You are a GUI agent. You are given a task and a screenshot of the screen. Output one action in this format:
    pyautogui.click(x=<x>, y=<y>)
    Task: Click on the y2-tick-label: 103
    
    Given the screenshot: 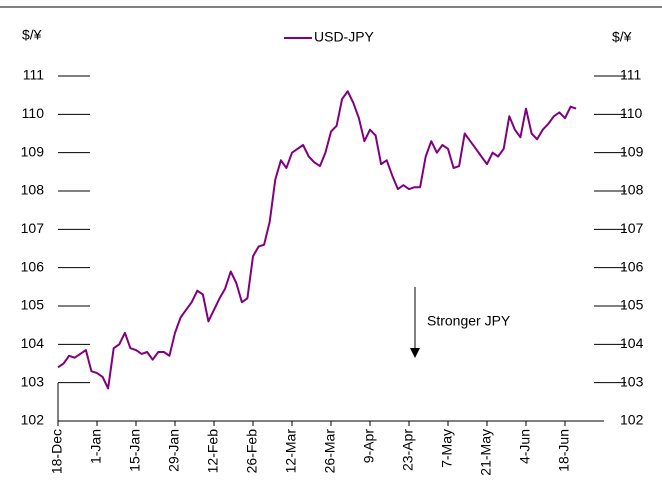 What is the action you would take?
    pyautogui.click(x=632, y=381)
    